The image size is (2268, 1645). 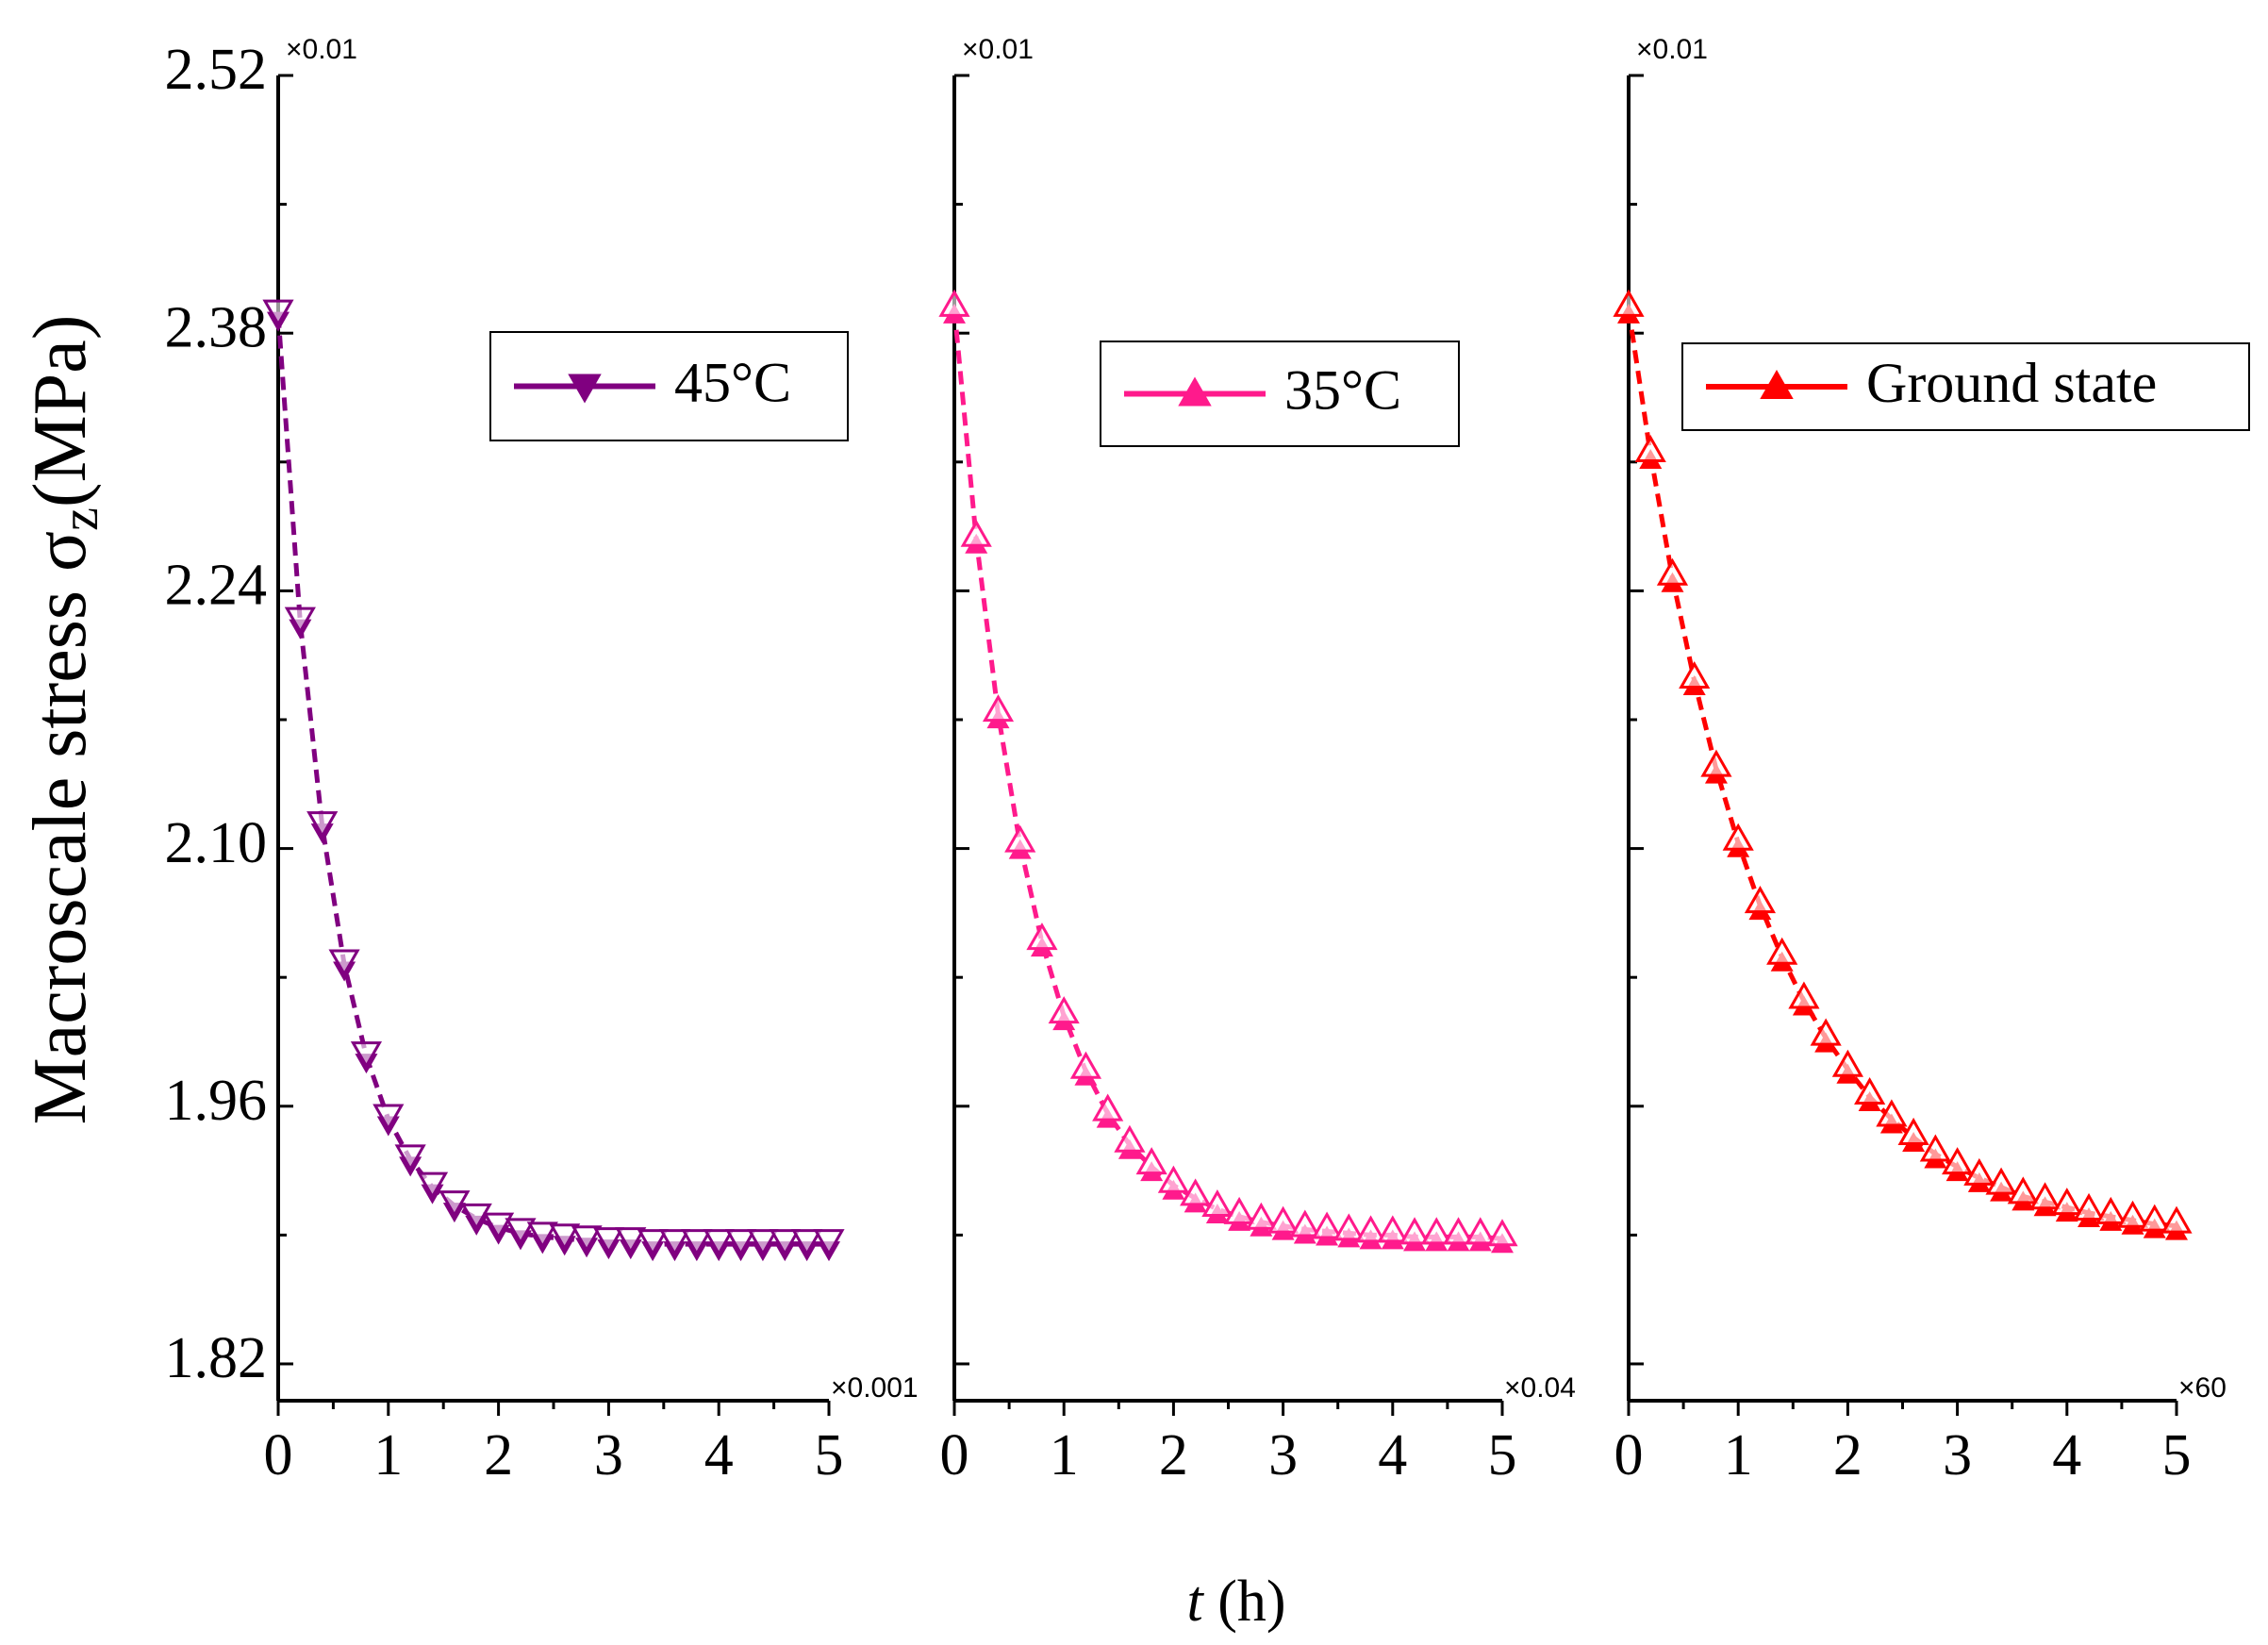 I want to click on x-multiplier: ×0.04, so click(x=1540, y=1388).